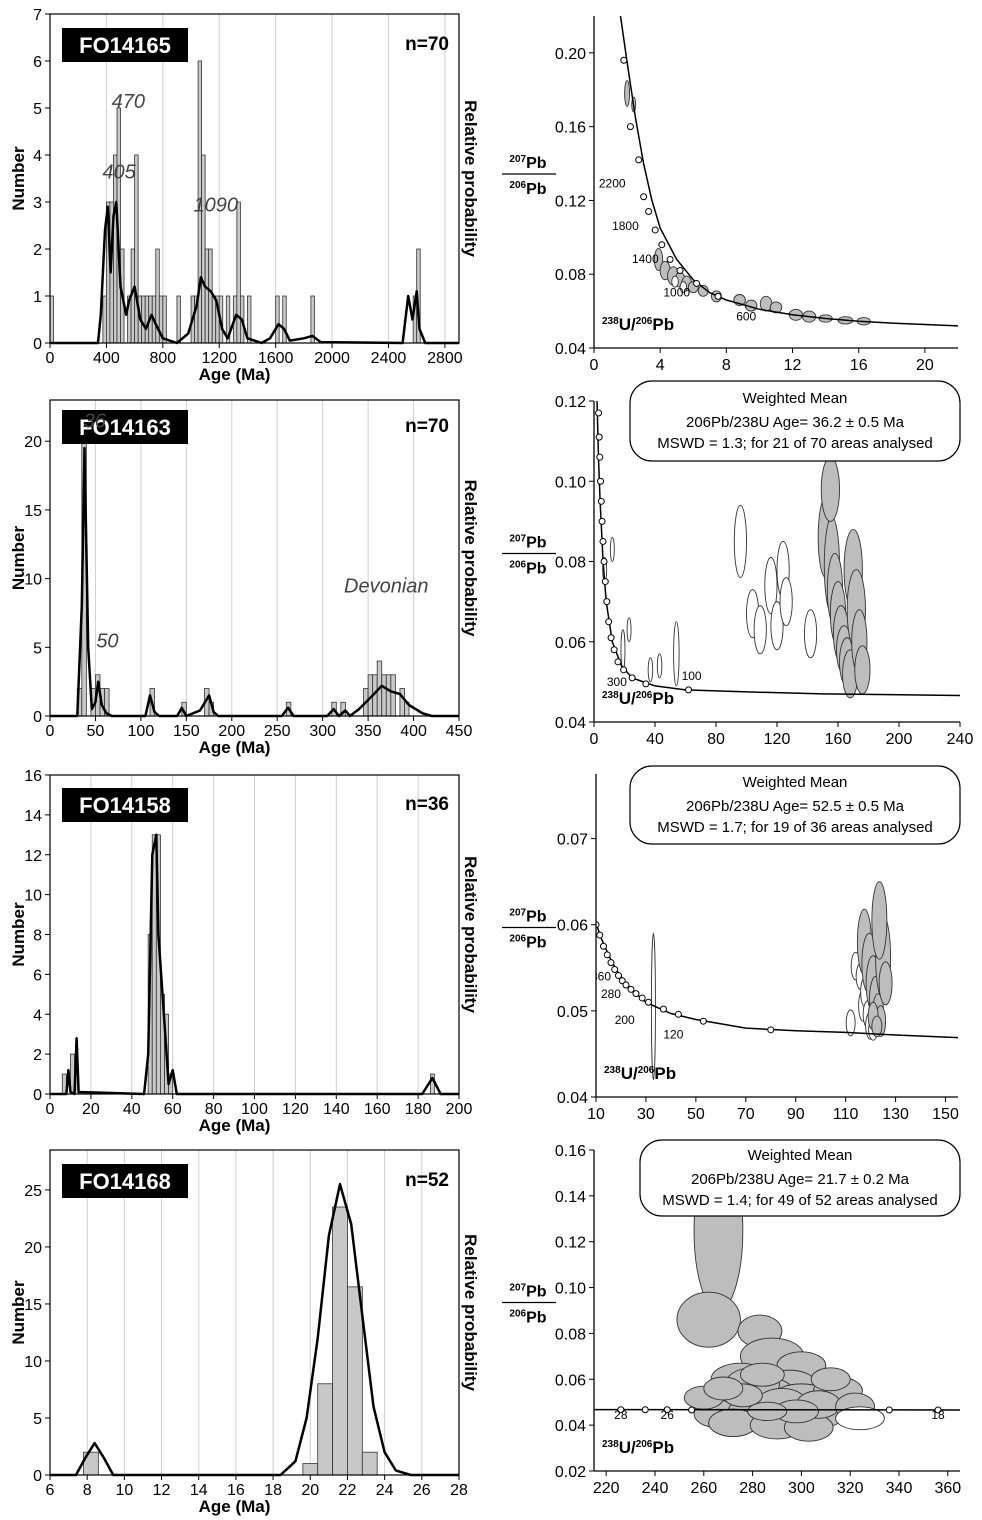 The image size is (982, 1520). Describe the element at coordinates (570, 201) in the screenshot. I see `y-tick-label: 0.12` at that location.